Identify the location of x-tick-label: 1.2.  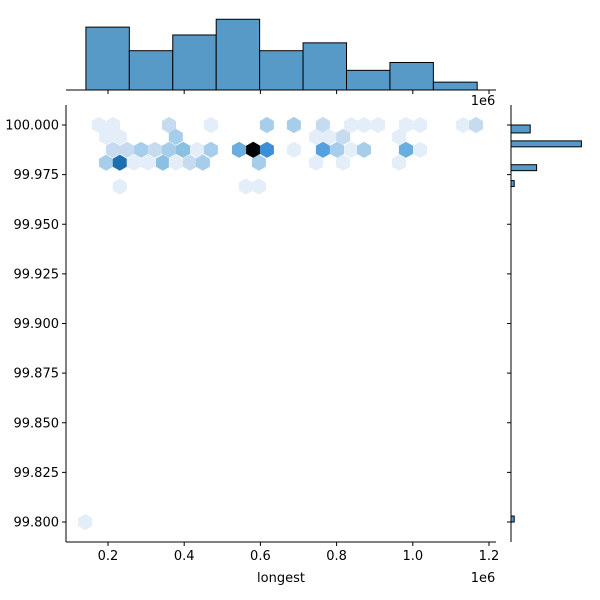
(489, 556).